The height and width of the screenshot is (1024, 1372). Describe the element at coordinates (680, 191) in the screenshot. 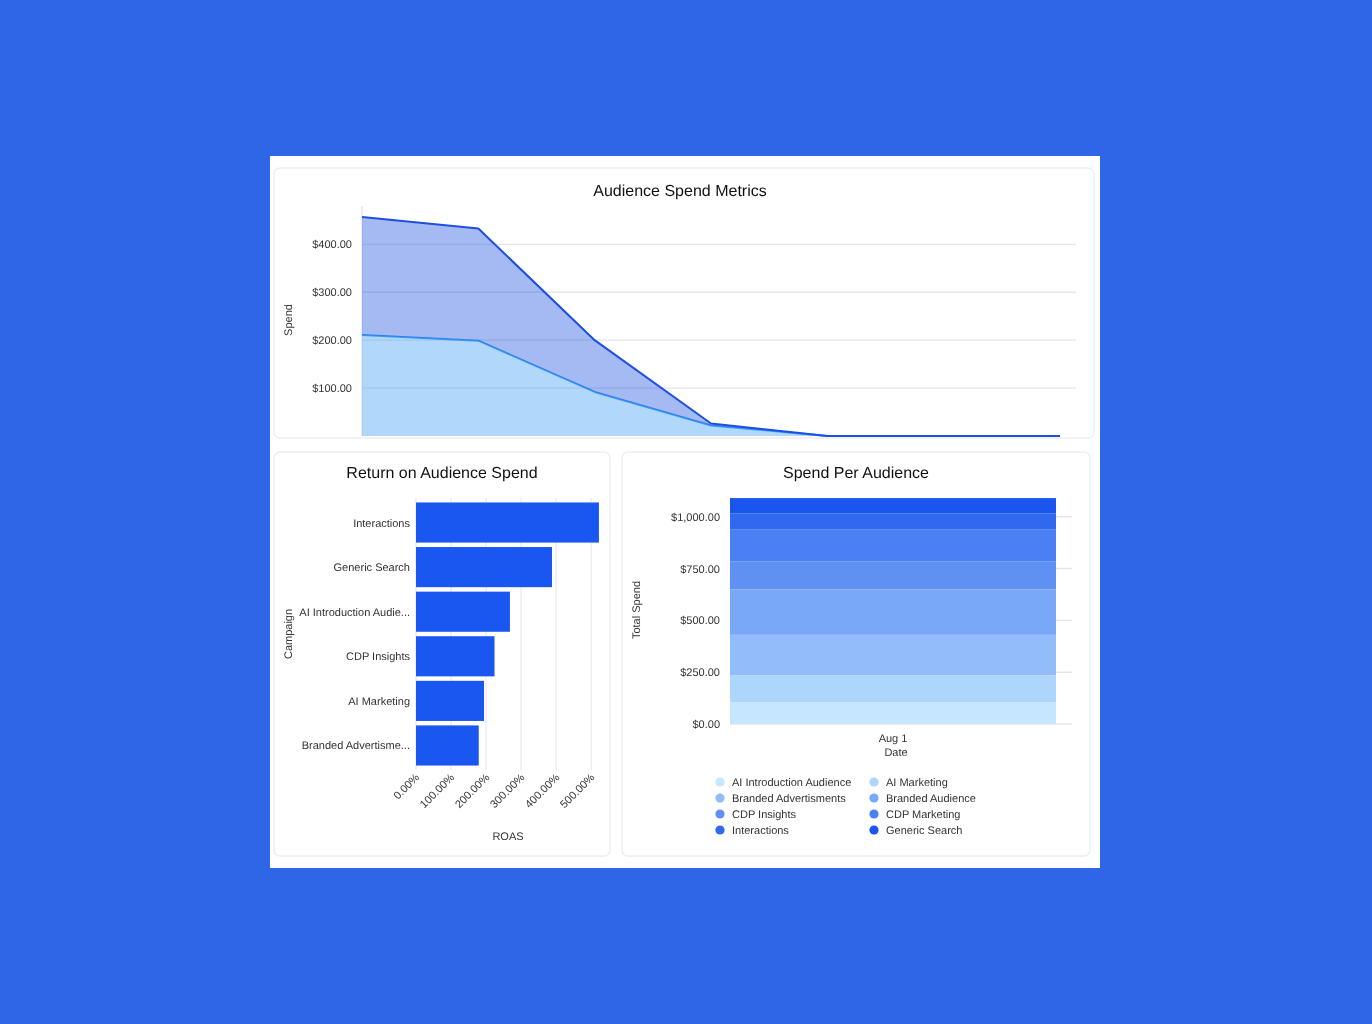

I see `chart-title: Audience Spend Metrics` at that location.